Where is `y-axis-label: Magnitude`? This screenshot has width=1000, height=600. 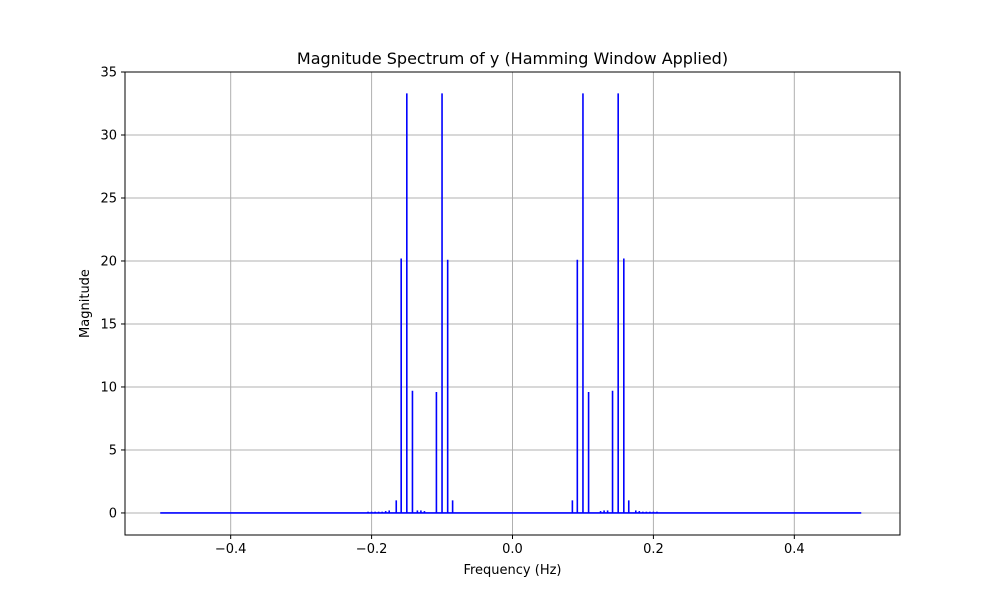
y-axis-label: Magnitude is located at coordinates (85, 303).